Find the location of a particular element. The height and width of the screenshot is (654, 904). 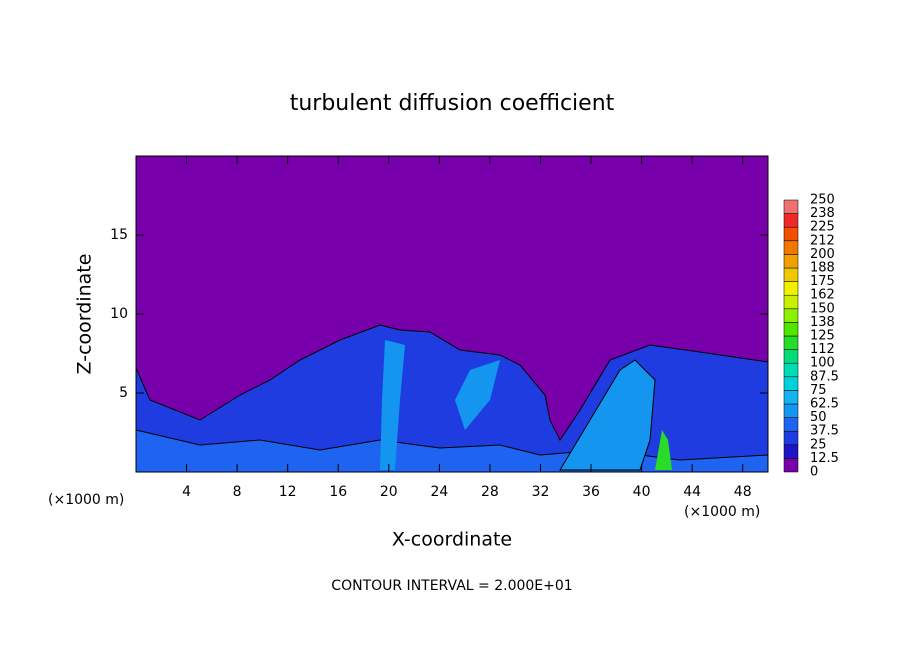

colorbar-label: 225 is located at coordinates (822, 227).